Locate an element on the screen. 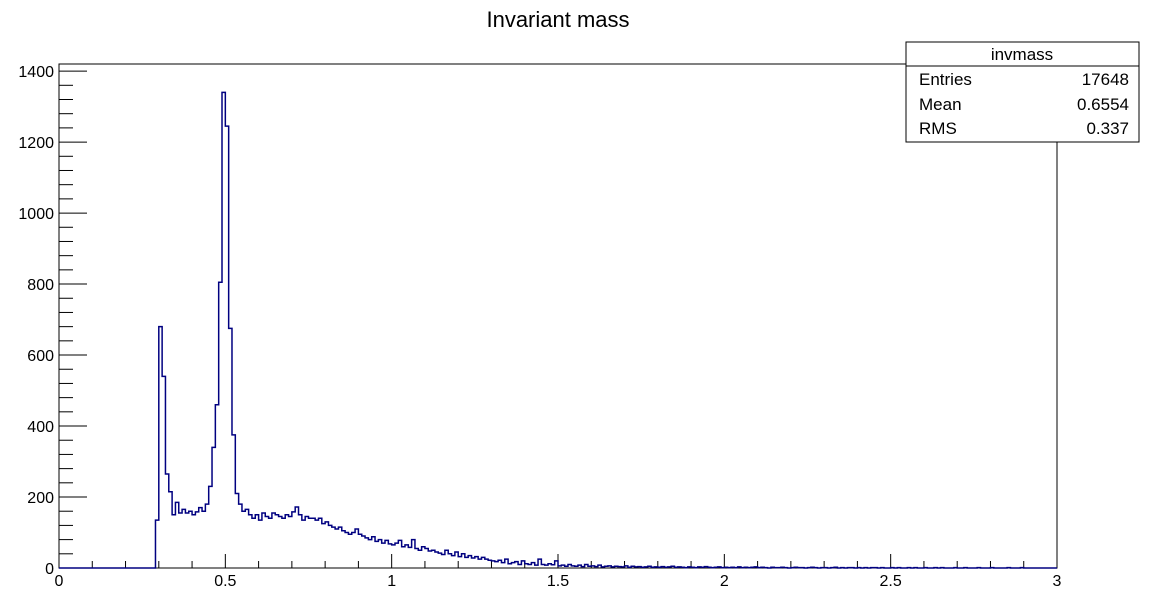 This screenshot has width=1161, height=591. x-tick-label: 1 is located at coordinates (391, 581).